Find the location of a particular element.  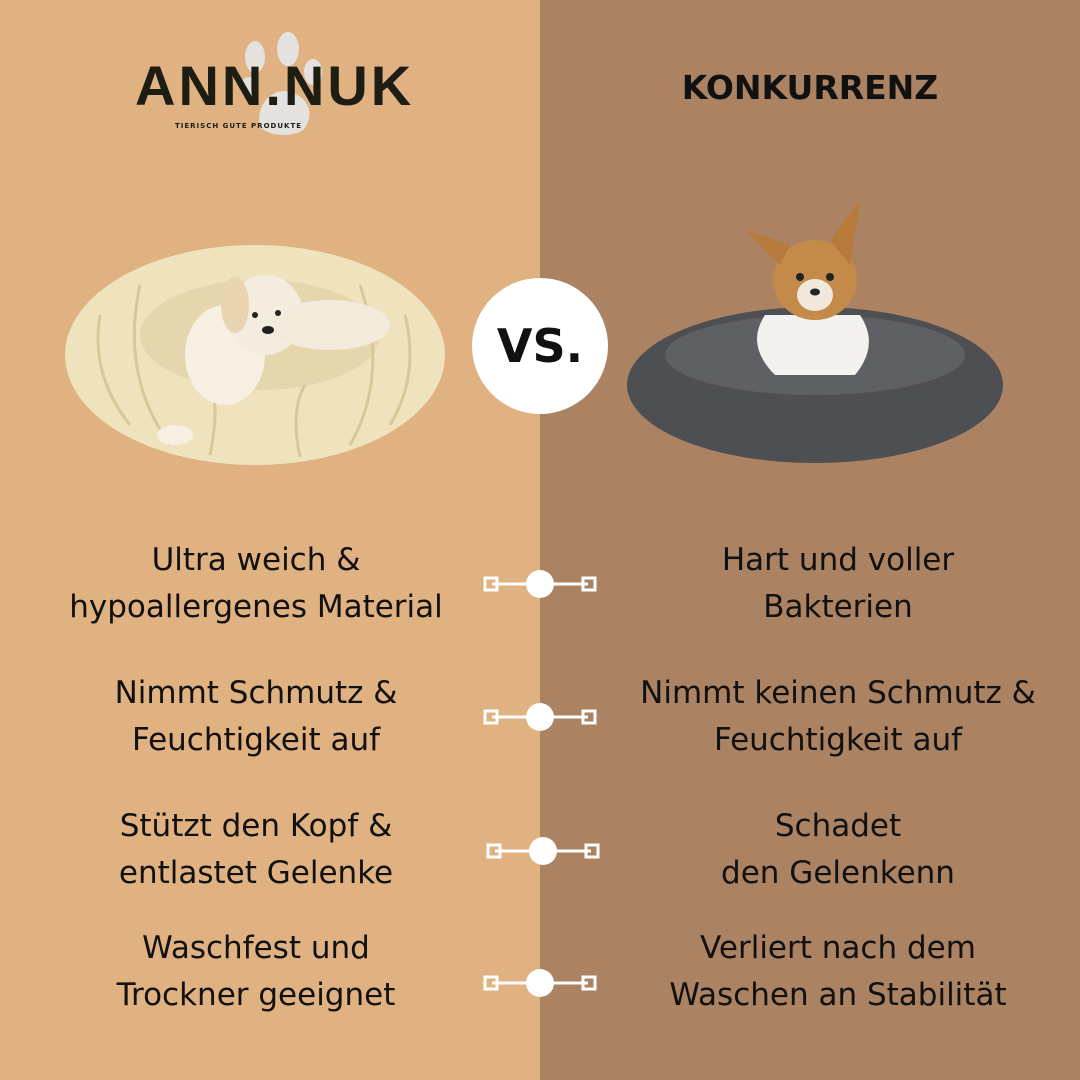

feature-line: Verliert nach dem is located at coordinates (838, 948).